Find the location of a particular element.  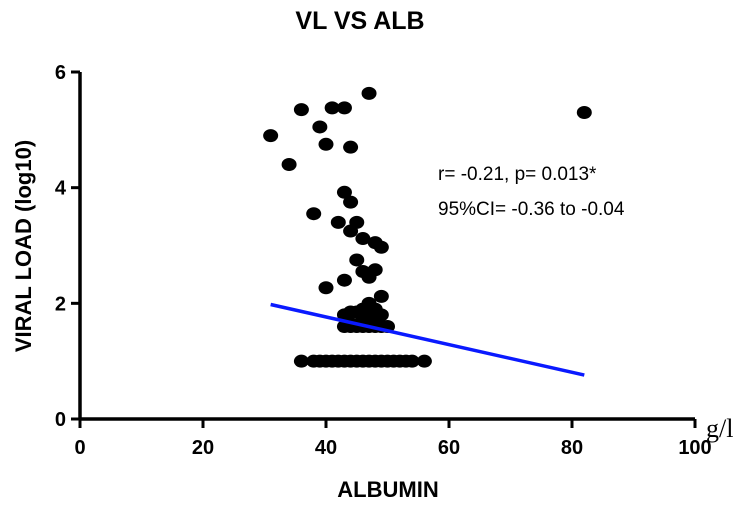

x-tick-label: 80 is located at coordinates (572, 448).